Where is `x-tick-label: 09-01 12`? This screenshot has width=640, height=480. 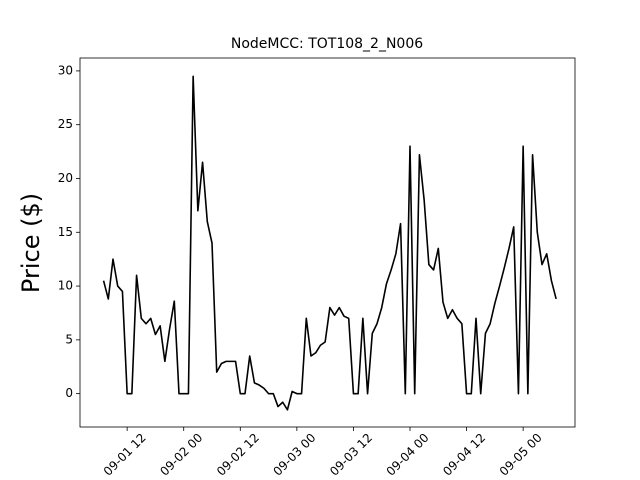
x-tick-label: 09-01 12 is located at coordinates (125, 455).